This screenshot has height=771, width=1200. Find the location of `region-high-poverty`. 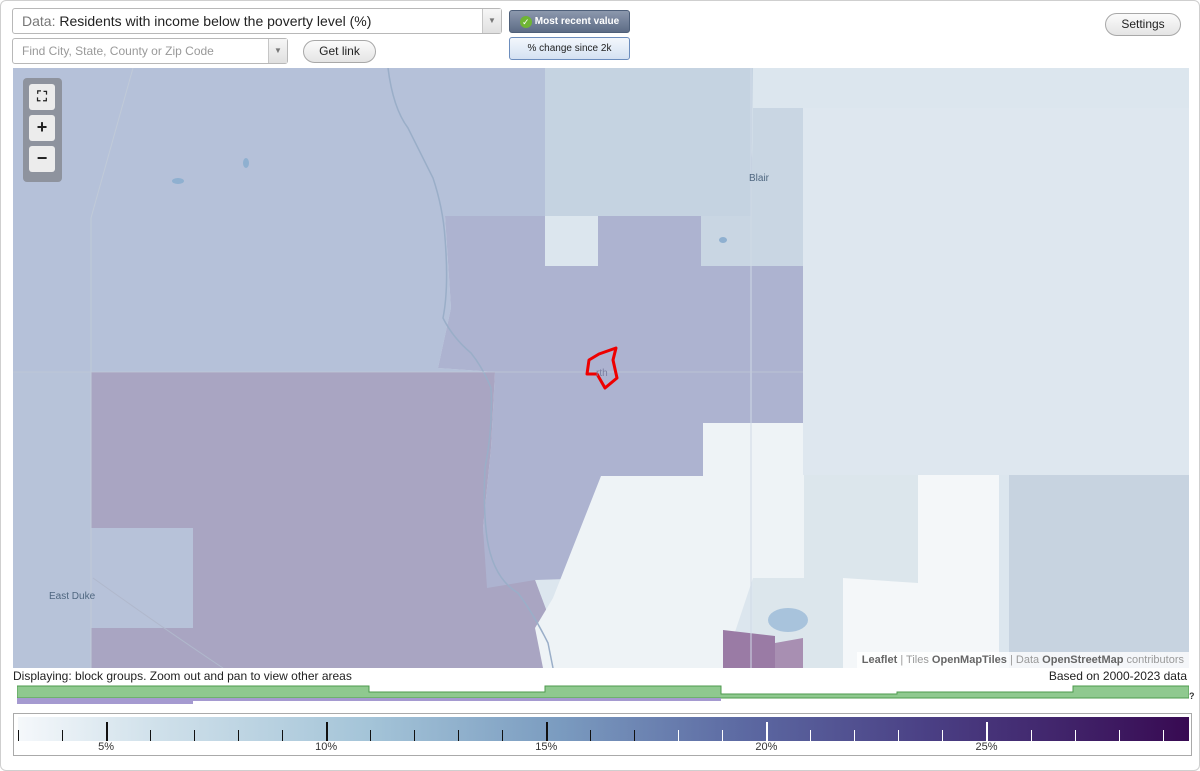

region-high-poverty is located at coordinates (749, 649).